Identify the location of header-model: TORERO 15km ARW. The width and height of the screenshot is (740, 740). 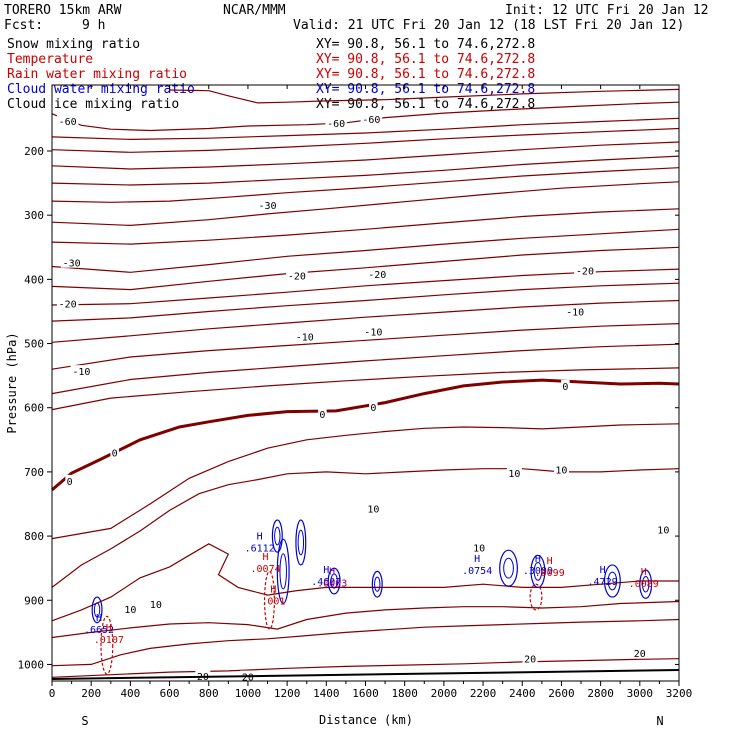
(63, 10).